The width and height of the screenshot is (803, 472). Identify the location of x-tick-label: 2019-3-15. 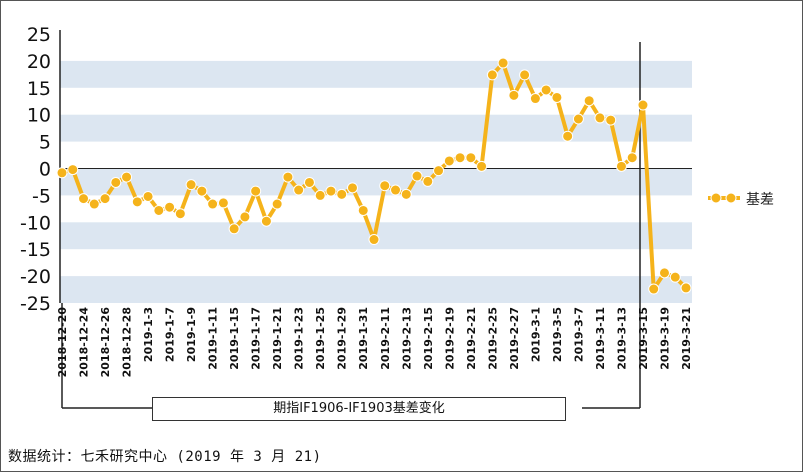
(643, 338).